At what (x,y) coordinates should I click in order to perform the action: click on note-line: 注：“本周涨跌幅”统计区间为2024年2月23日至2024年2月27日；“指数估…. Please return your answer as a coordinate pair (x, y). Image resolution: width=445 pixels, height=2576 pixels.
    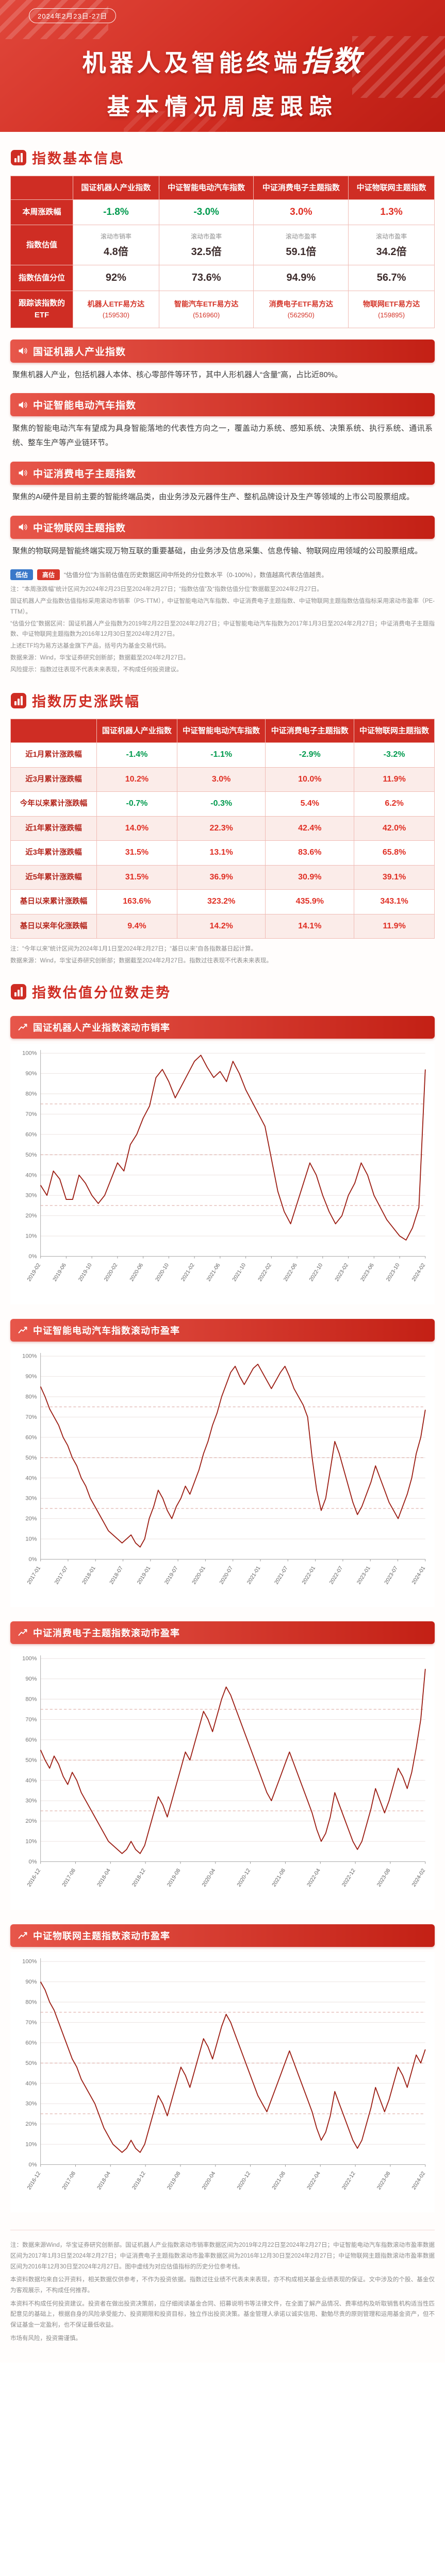
    Looking at the image, I should click on (166, 589).